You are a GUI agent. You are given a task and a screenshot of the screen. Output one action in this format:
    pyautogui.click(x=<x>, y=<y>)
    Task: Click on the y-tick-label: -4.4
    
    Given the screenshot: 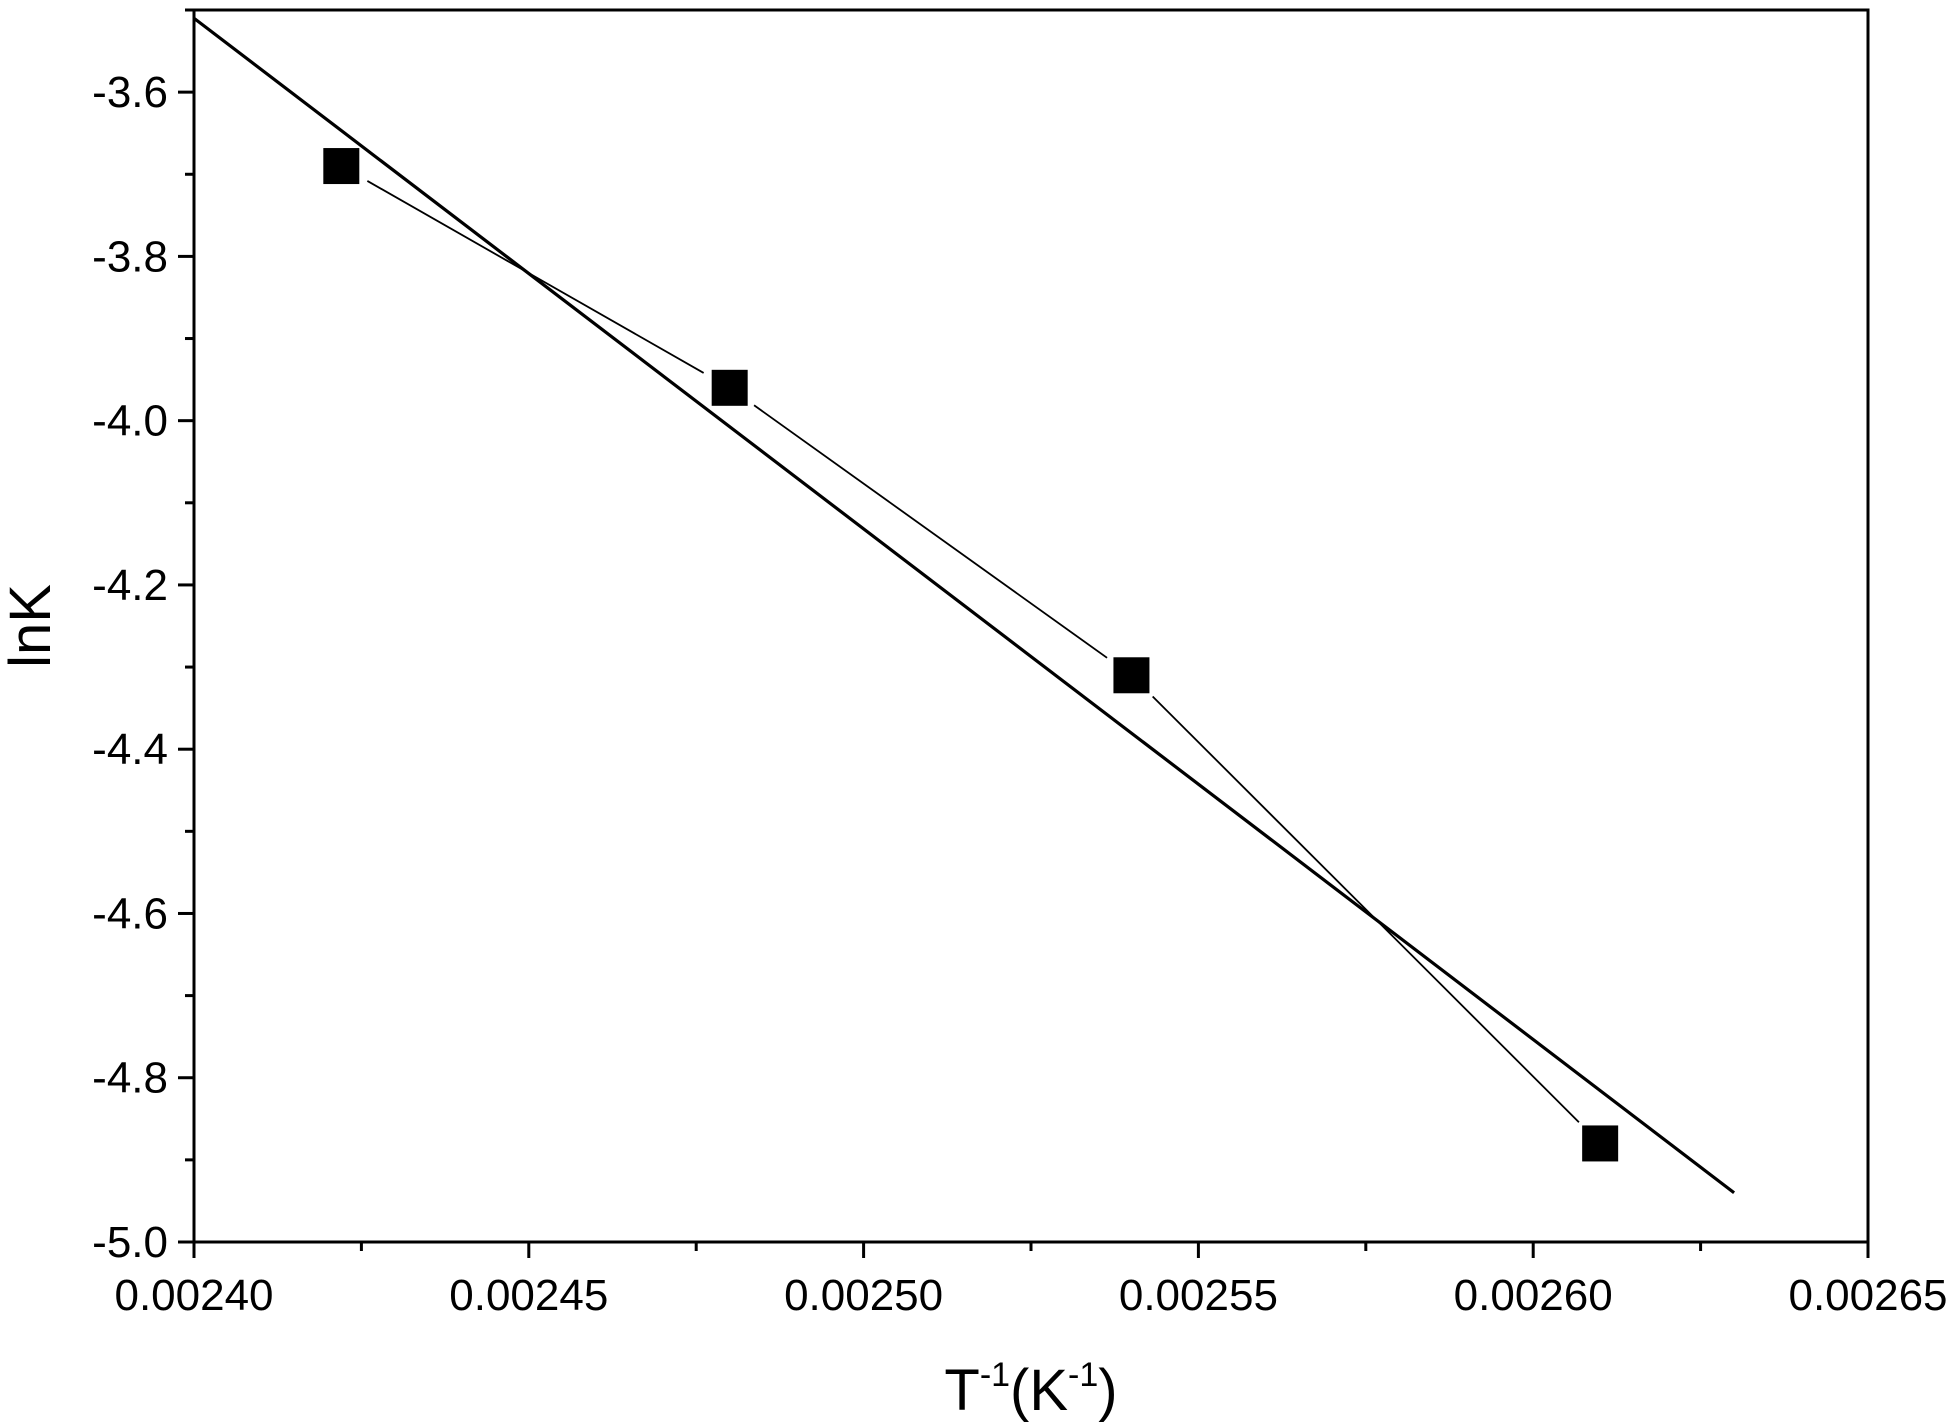 What is the action you would take?
    pyautogui.click(x=130, y=749)
    